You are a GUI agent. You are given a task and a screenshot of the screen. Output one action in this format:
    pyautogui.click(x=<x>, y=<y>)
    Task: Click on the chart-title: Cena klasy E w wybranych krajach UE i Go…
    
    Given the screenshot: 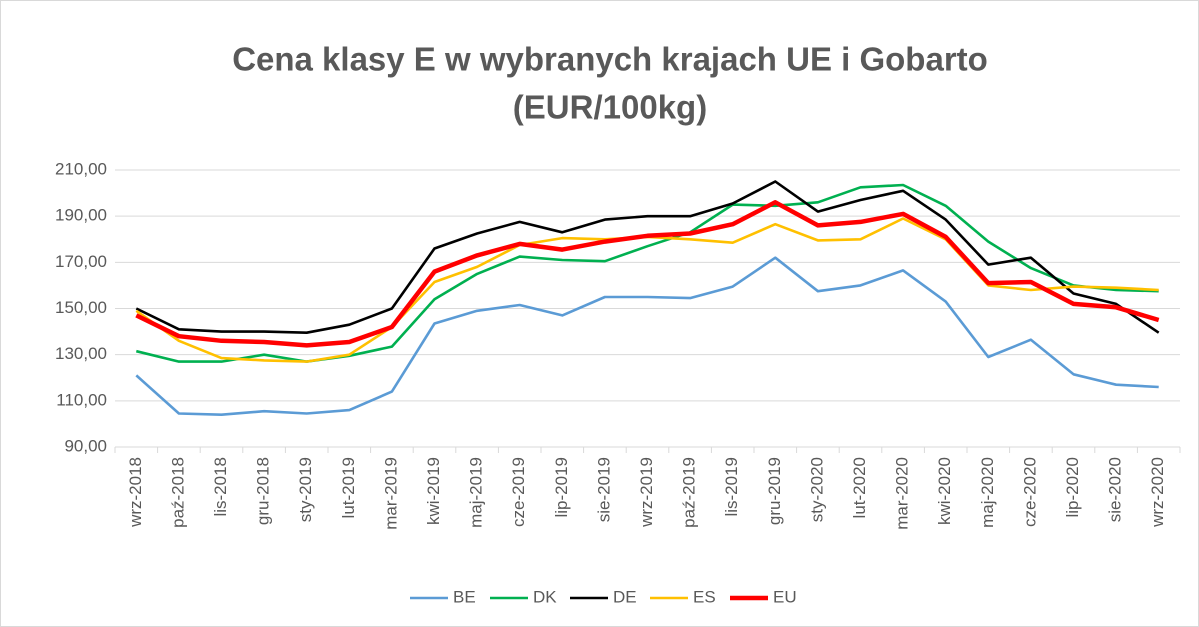 What is the action you would take?
    pyautogui.click(x=610, y=59)
    